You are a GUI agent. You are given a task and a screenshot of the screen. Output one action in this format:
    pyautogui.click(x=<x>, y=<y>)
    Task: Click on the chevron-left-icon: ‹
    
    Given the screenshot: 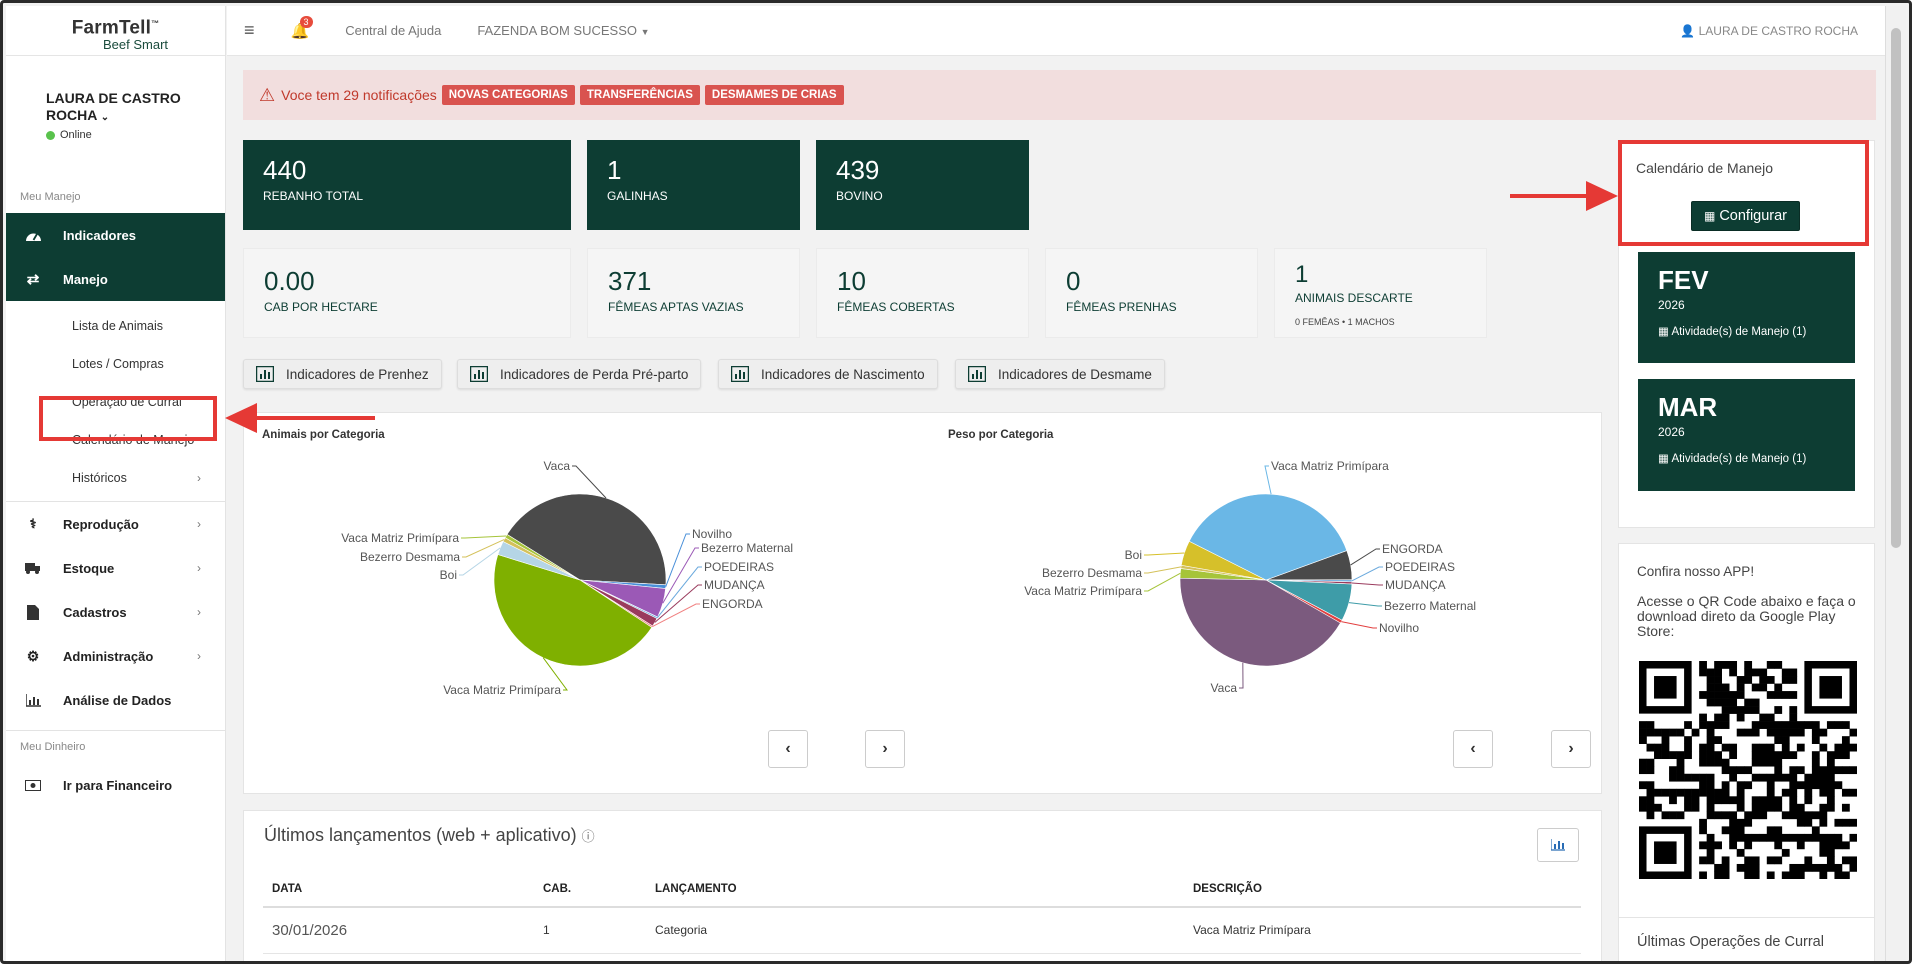 What is the action you would take?
    pyautogui.click(x=1473, y=748)
    